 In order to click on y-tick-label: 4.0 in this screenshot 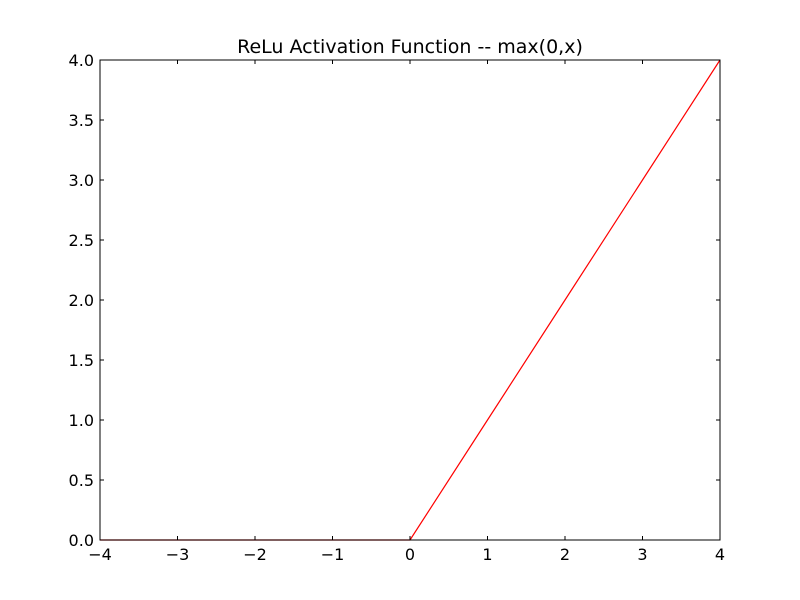, I will do `click(81, 60)`.